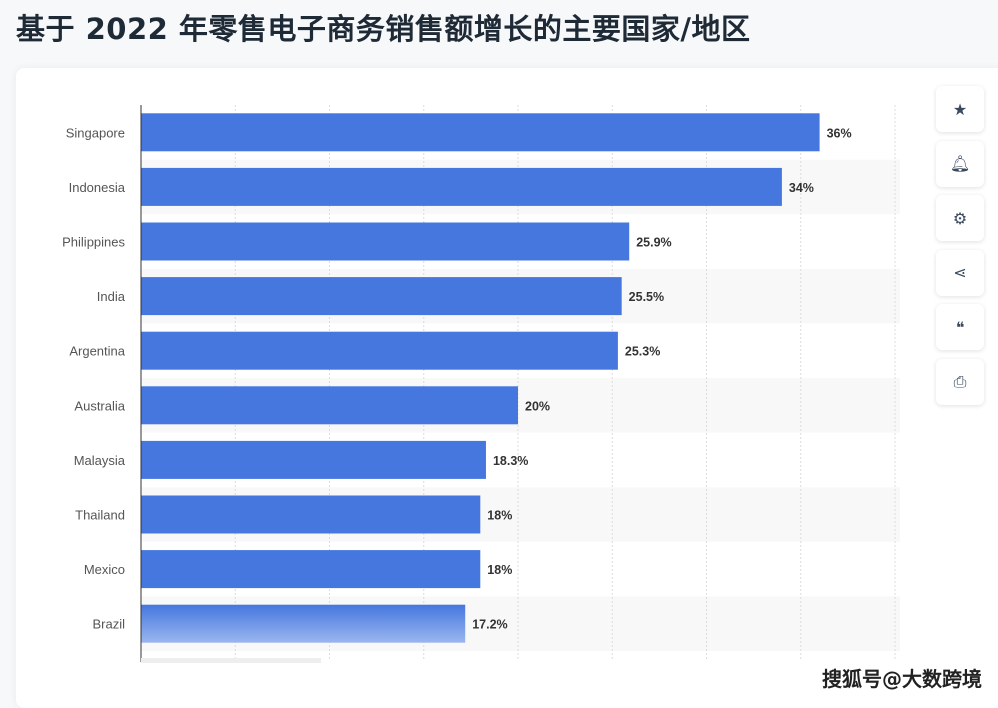 This screenshot has height=708, width=998. What do you see at coordinates (313, 459) in the screenshot?
I see `bar-malaysia` at bounding box center [313, 459].